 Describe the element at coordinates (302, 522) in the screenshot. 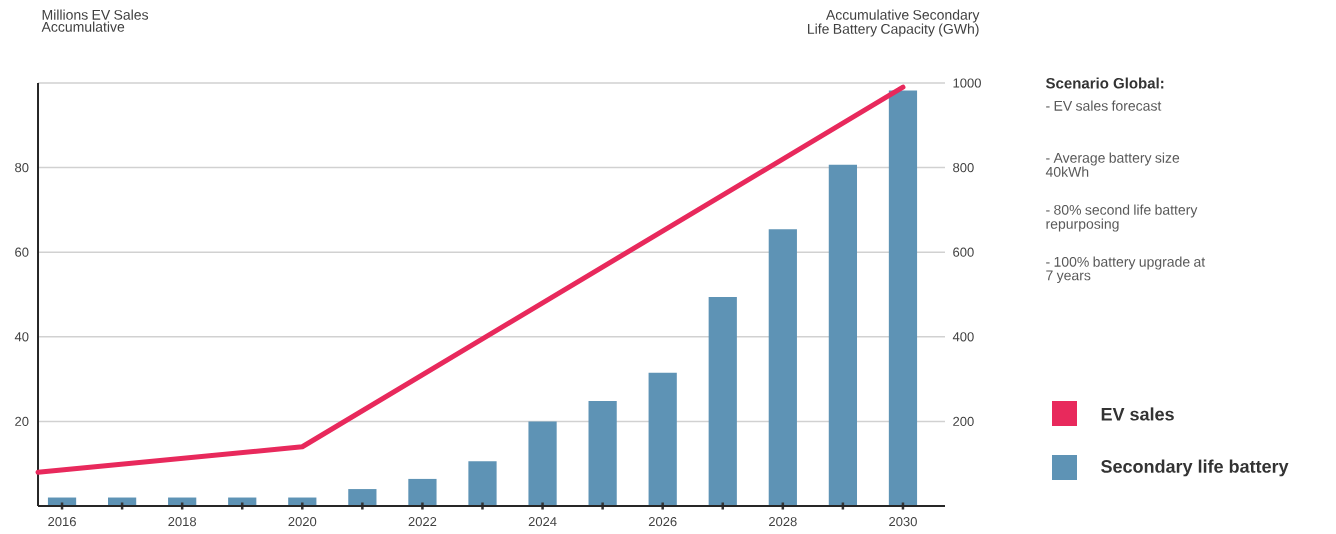

I see `x-tick-label: 2020` at that location.